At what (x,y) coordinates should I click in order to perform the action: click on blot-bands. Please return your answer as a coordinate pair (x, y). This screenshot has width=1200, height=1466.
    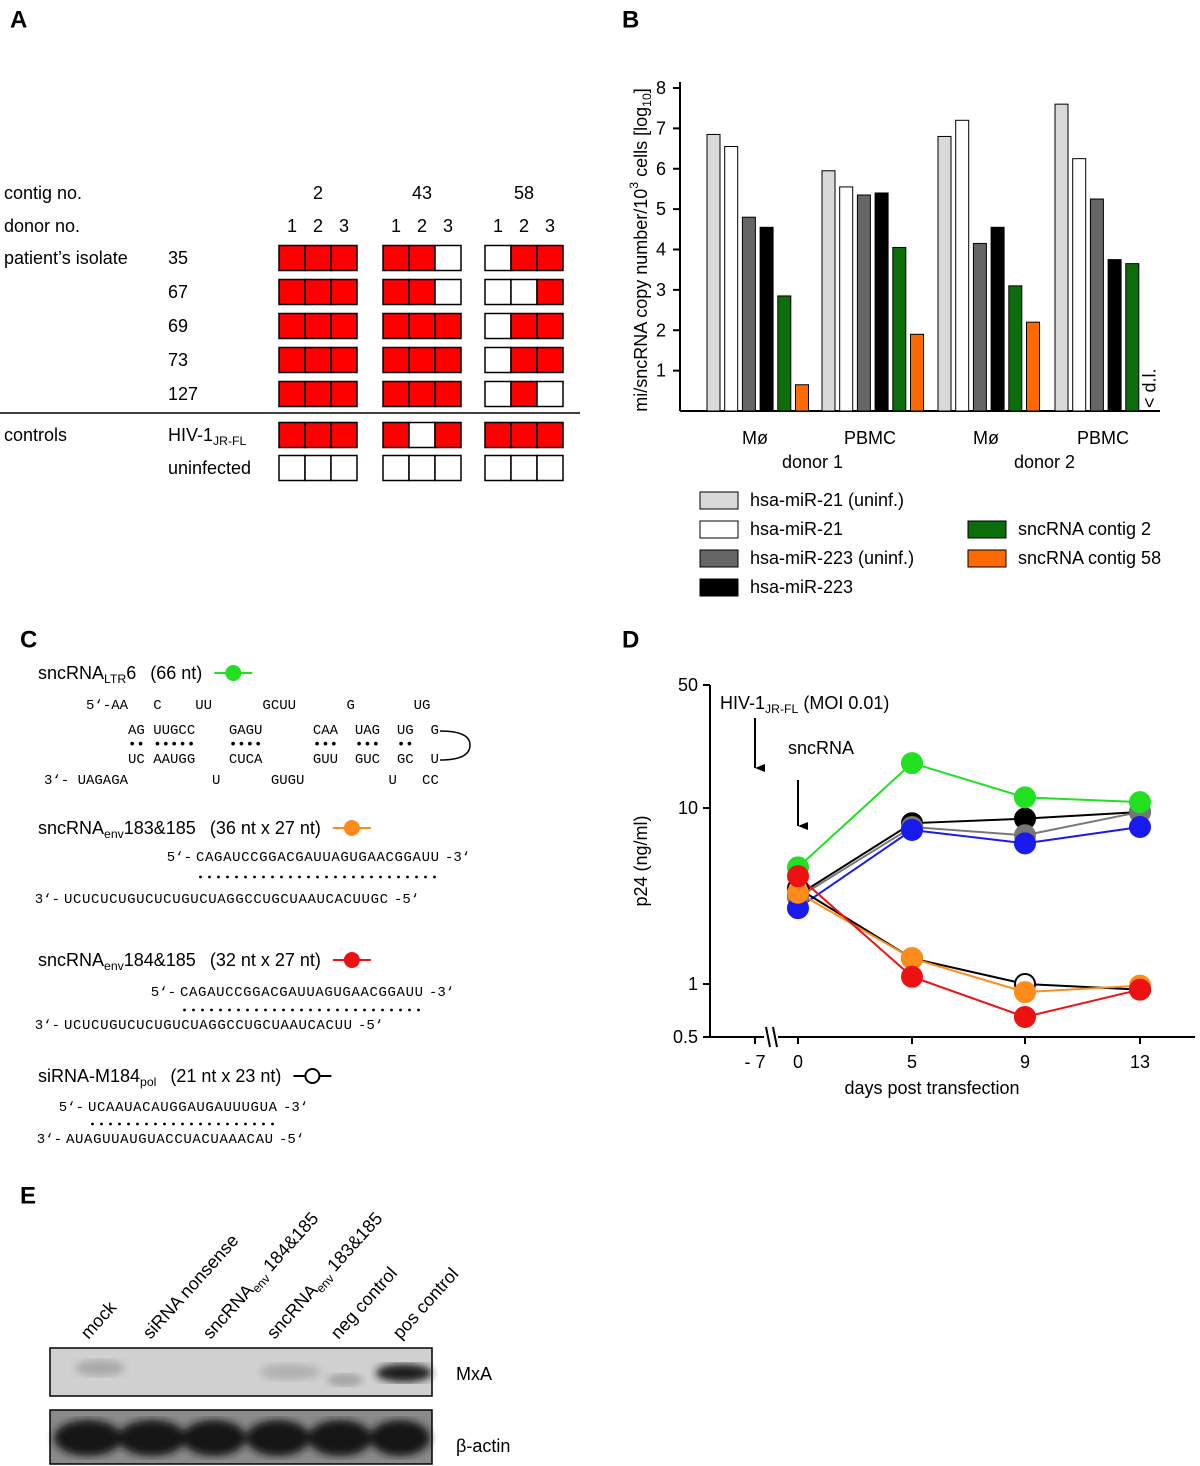
    Looking at the image, I should click on (242, 1438).